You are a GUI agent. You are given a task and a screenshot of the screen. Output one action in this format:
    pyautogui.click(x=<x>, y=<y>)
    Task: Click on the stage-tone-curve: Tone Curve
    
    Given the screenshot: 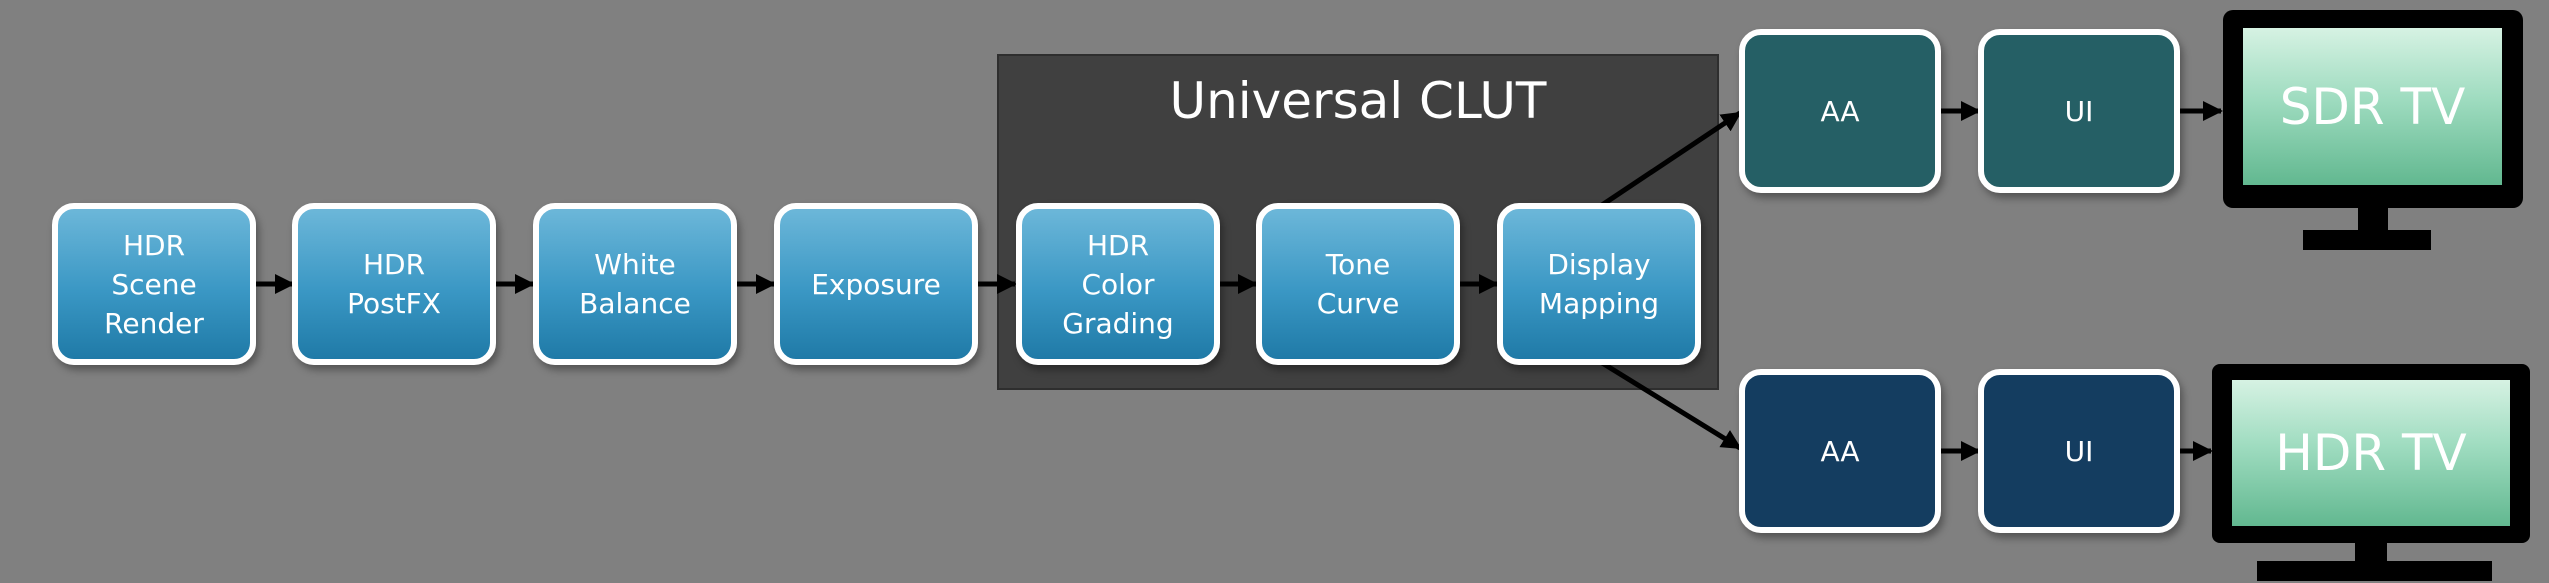 What is the action you would take?
    pyautogui.click(x=1358, y=284)
    